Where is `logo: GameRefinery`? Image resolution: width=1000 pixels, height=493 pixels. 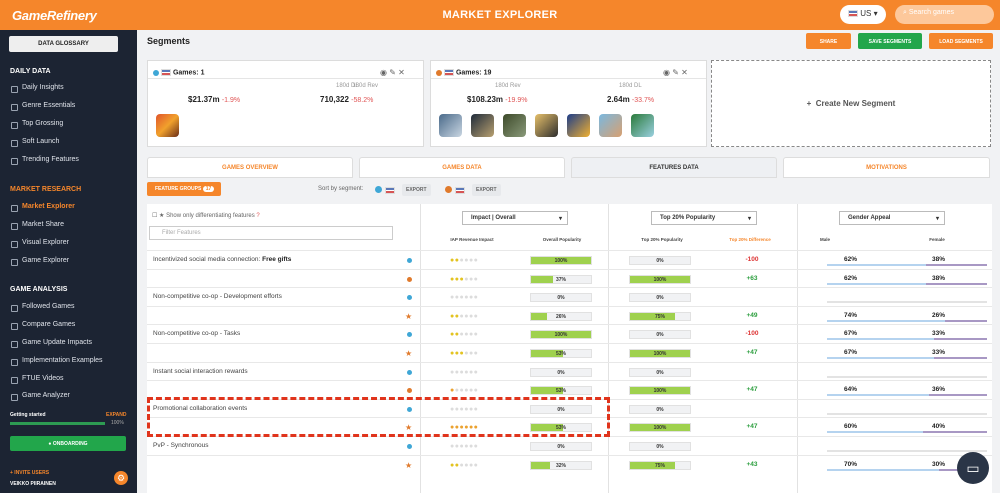 logo: GameRefinery is located at coordinates (54, 15).